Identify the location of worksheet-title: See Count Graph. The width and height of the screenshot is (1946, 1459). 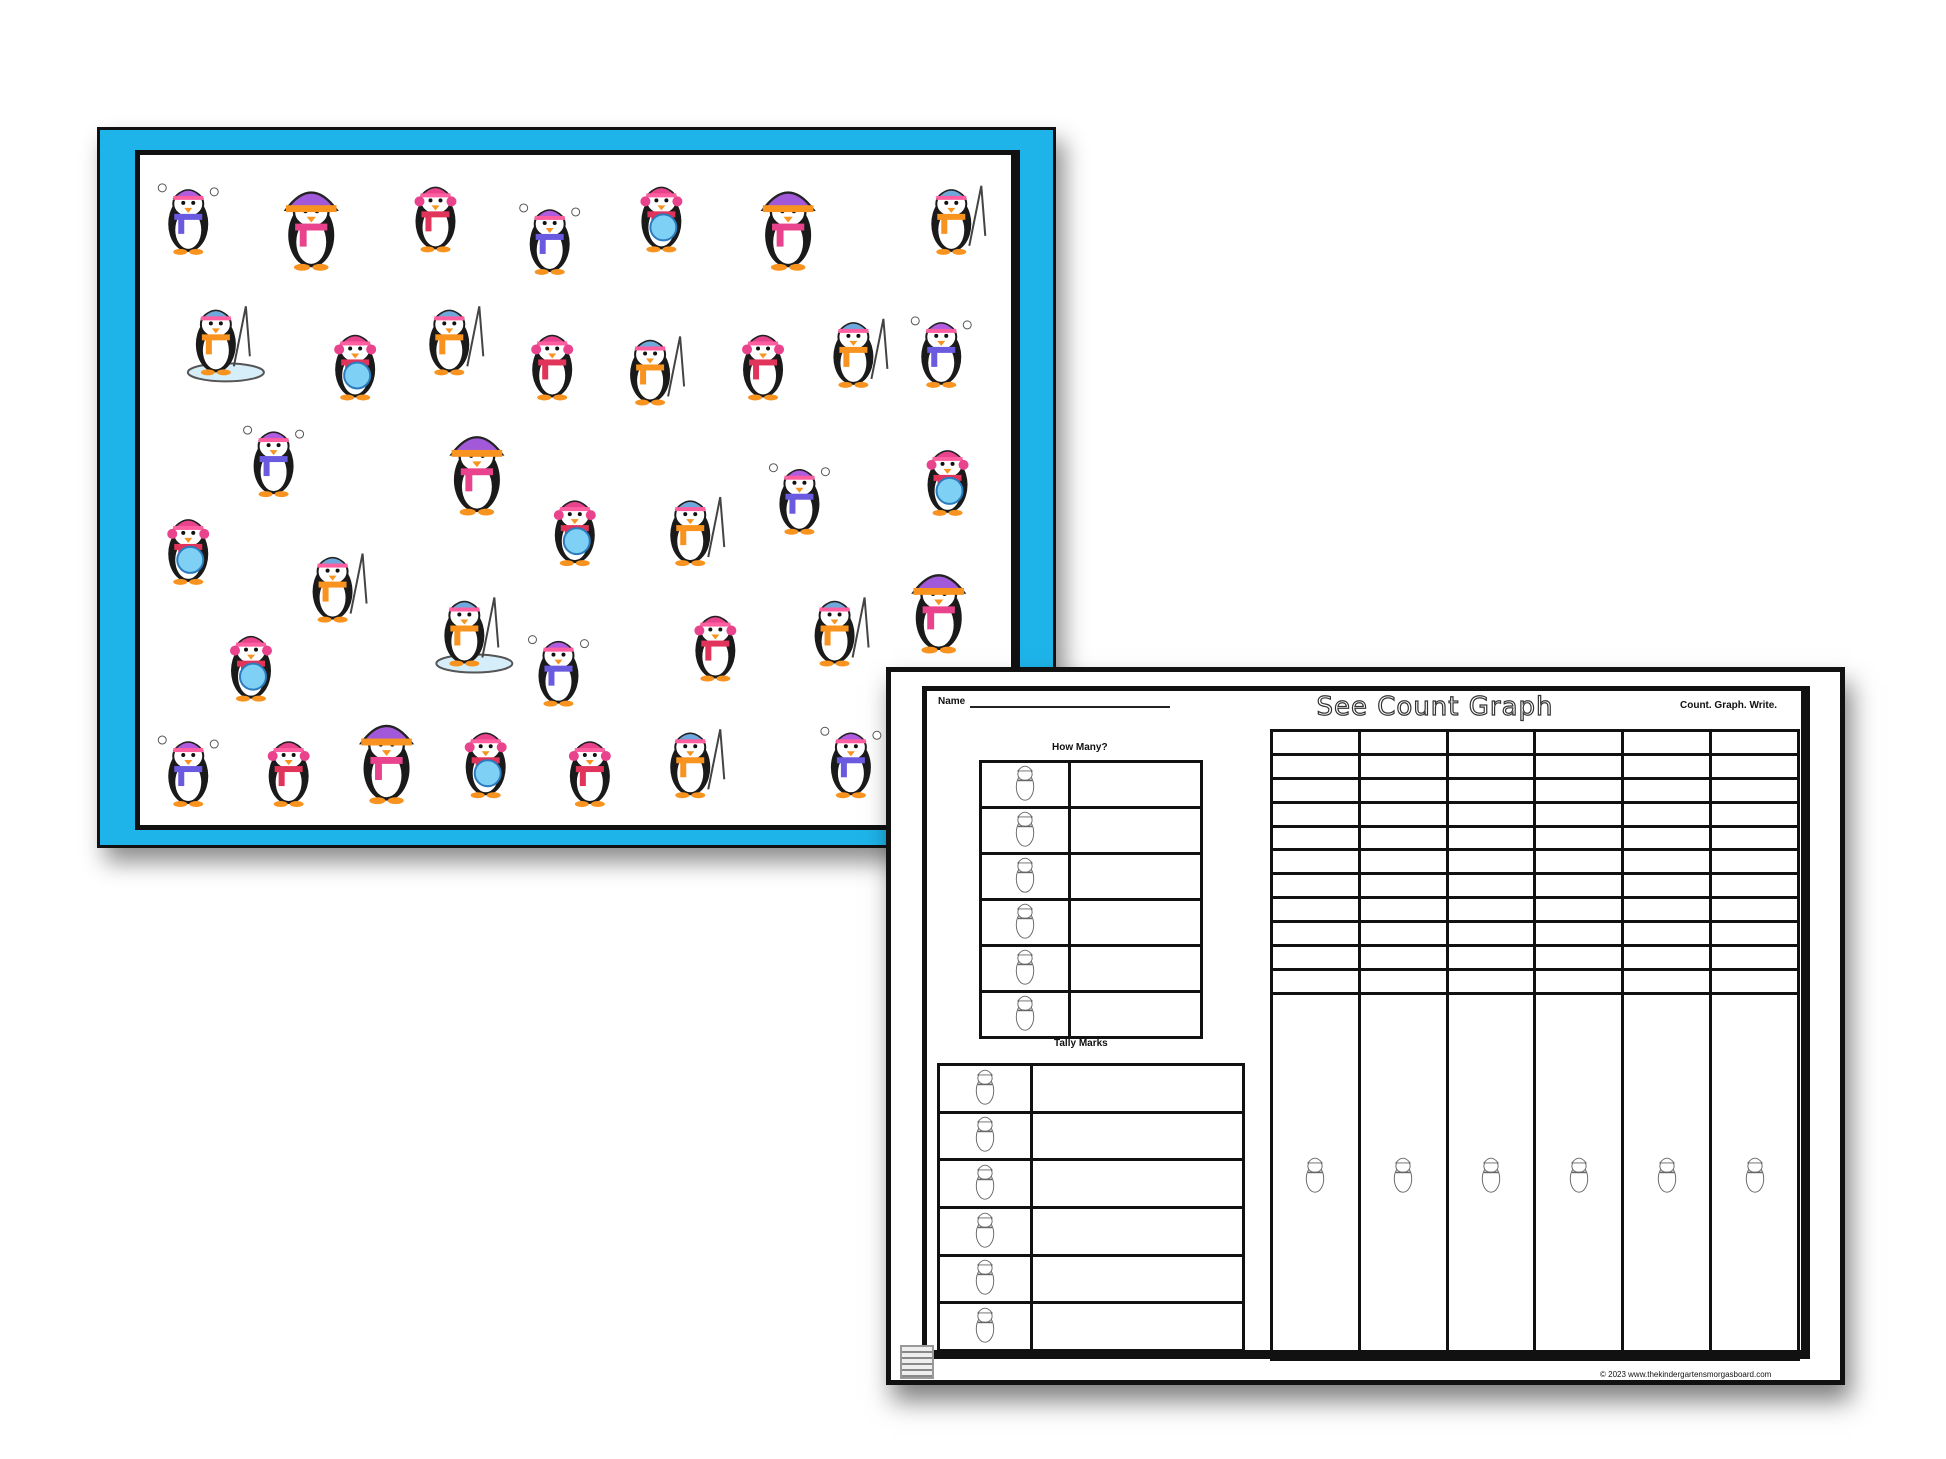
(1435, 706).